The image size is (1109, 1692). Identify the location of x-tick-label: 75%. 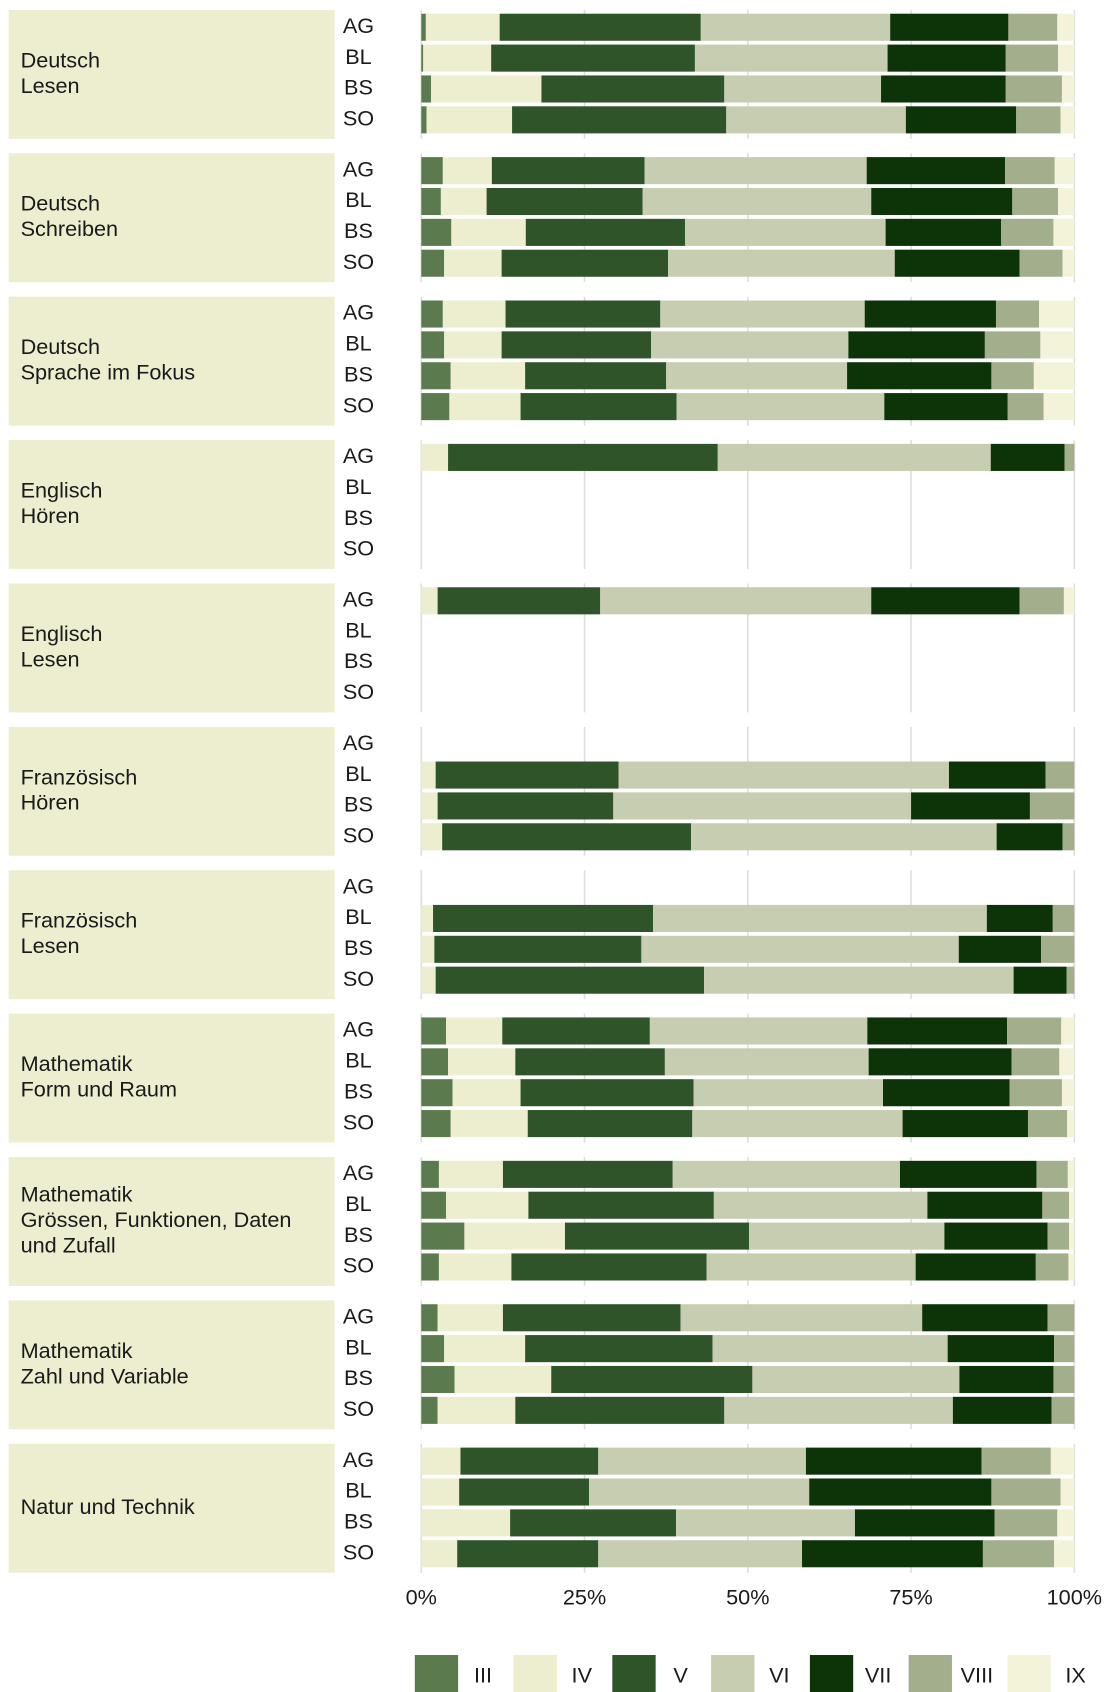
(910, 1596).